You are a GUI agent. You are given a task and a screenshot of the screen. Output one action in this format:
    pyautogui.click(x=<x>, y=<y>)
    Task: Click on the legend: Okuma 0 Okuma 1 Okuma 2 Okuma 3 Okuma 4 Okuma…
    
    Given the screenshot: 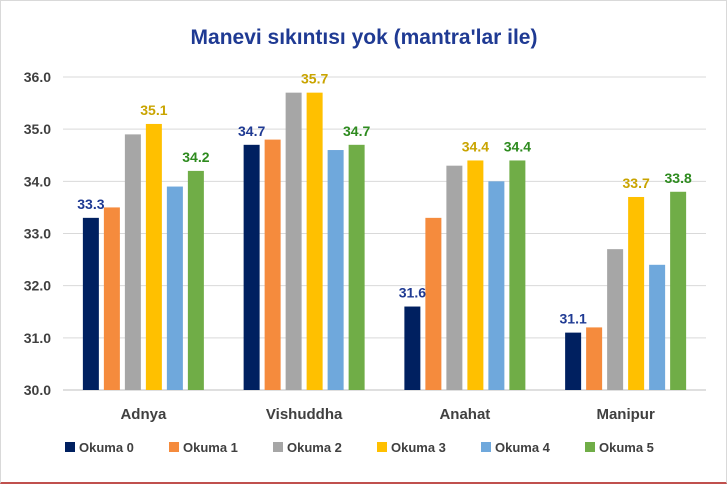 What is the action you would take?
    pyautogui.click(x=359, y=447)
    